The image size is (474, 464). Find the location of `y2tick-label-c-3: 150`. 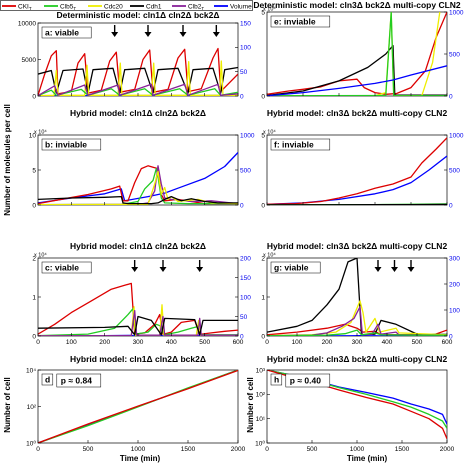

y2tick-label-c-3: 150 is located at coordinates (245, 278).